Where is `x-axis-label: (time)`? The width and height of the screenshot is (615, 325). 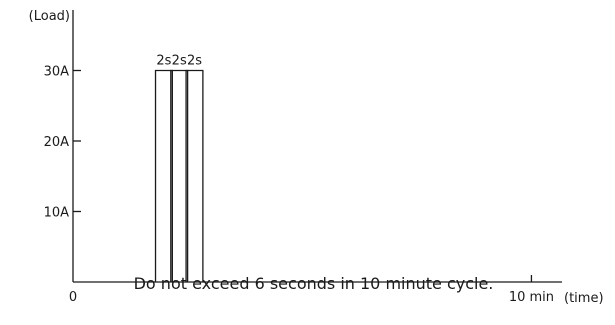 x-axis-label: (time) is located at coordinates (584, 298).